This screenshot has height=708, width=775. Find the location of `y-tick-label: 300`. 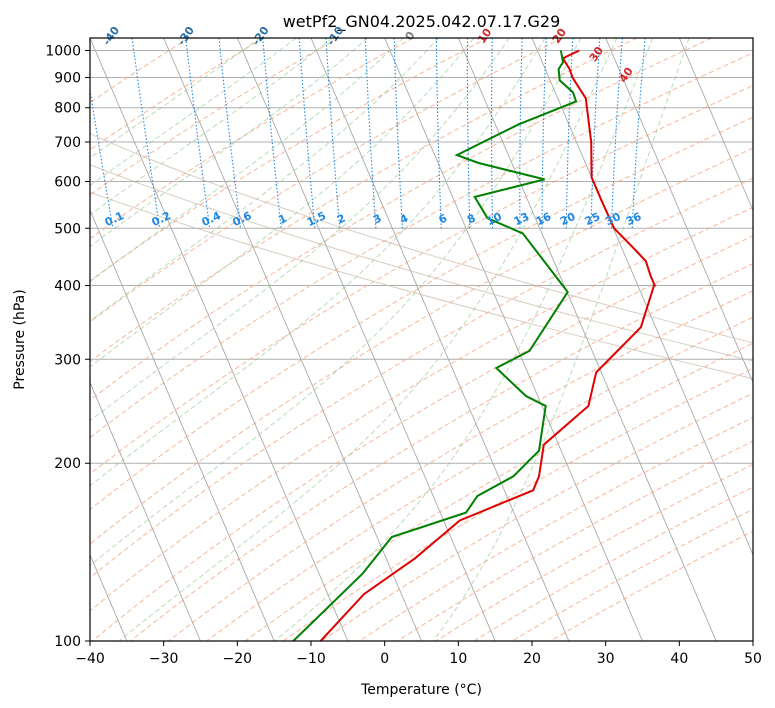

y-tick-label: 300 is located at coordinates (67, 360).